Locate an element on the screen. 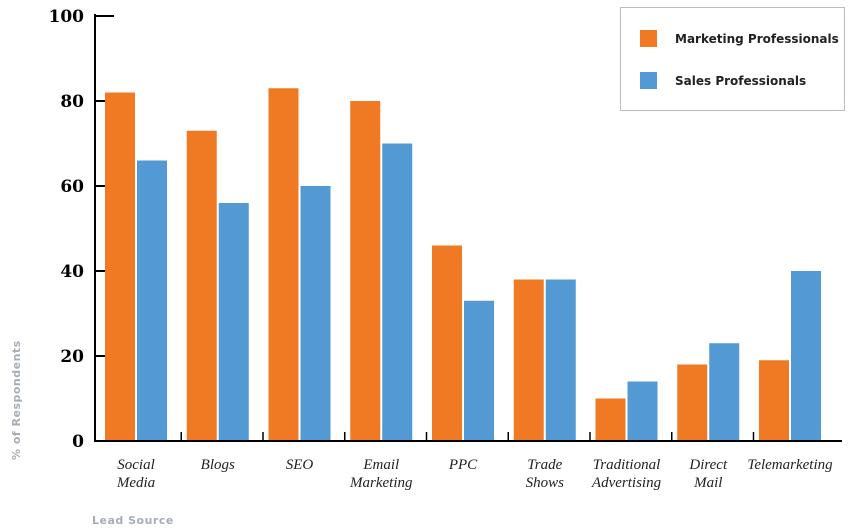  y-tick-label: 60 is located at coordinates (72, 187).